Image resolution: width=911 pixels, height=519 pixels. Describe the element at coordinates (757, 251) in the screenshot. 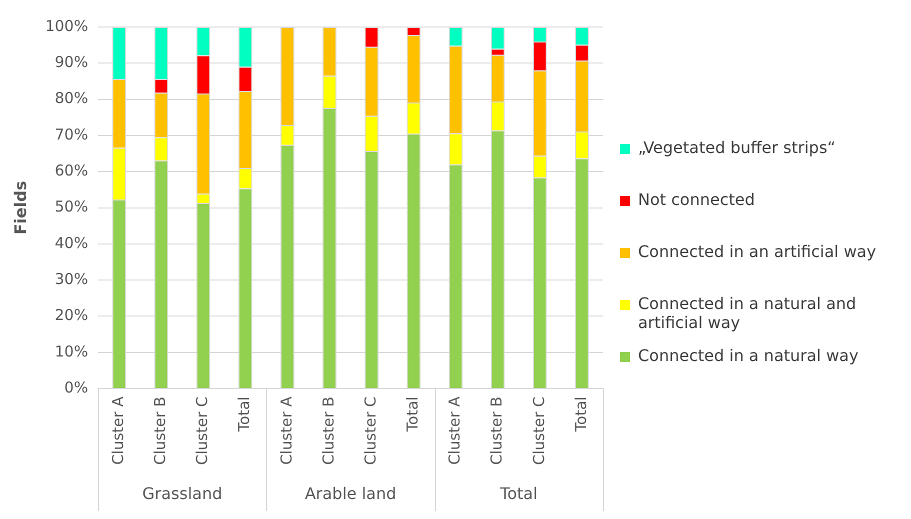

I see `legend-label: Connected in an artificial way` at that location.